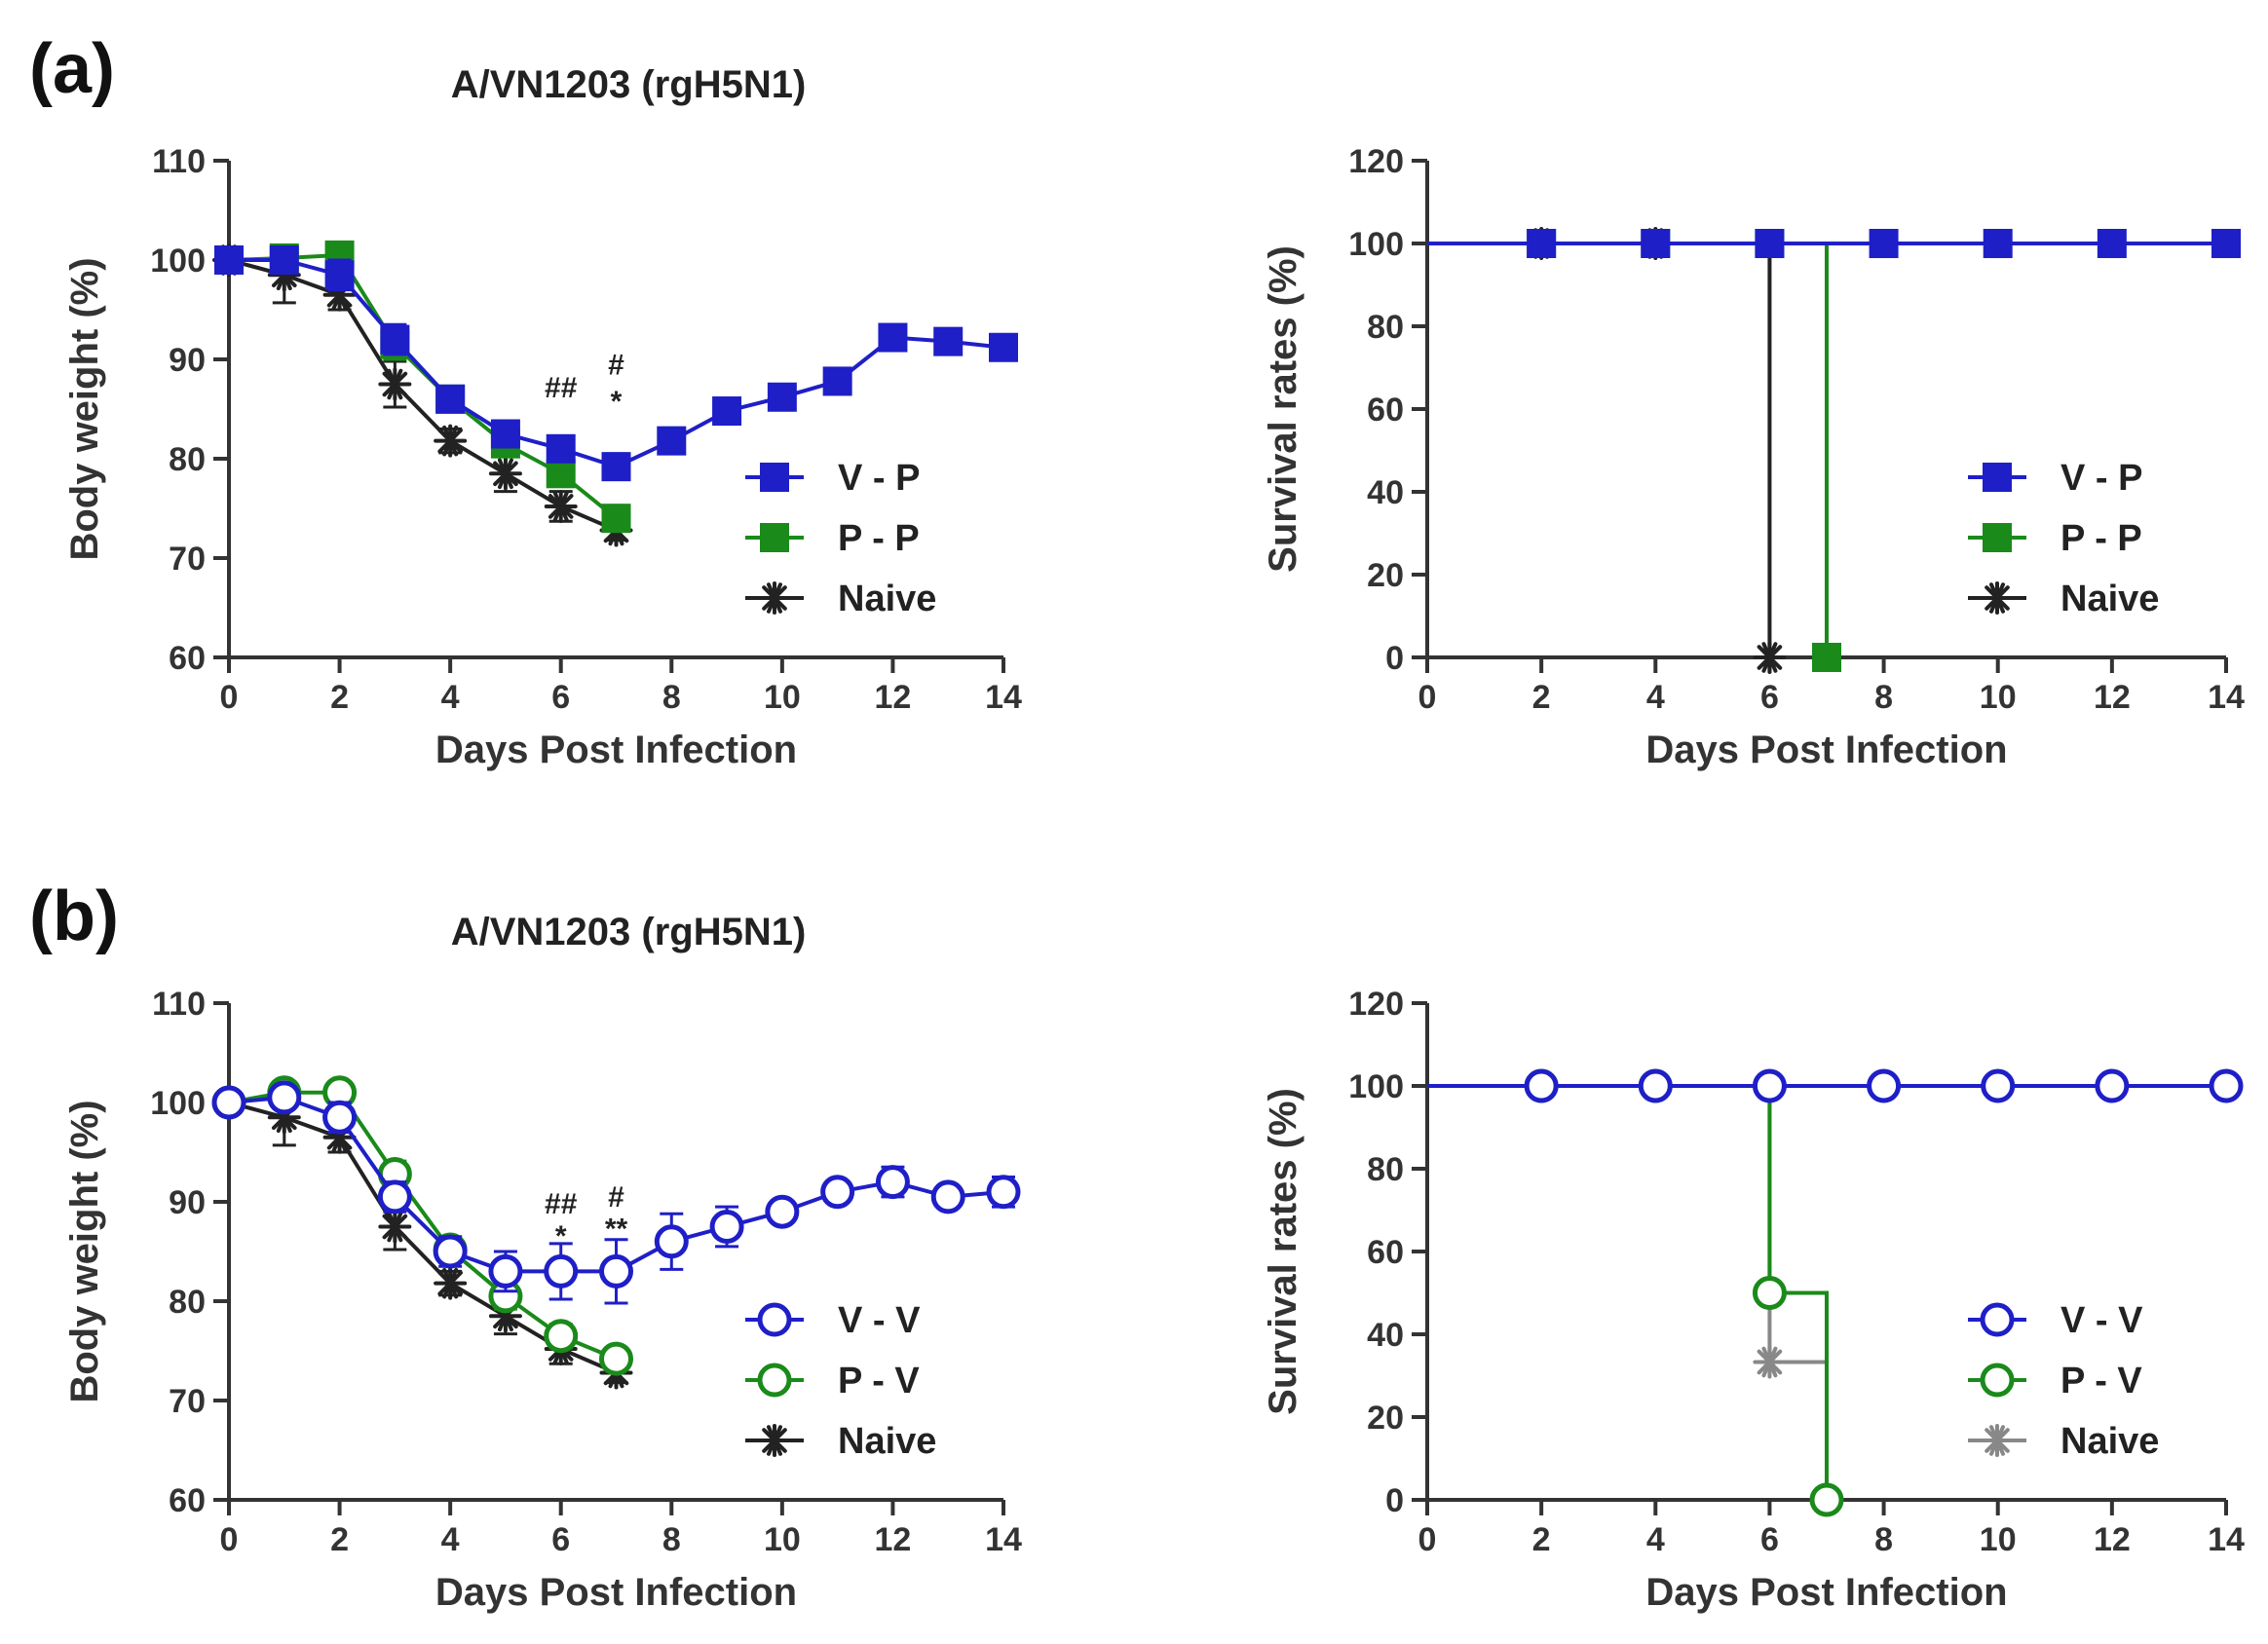 Image resolution: width=2268 pixels, height=1644 pixels. Describe the element at coordinates (562, 1204) in the screenshot. I see `significance-annotation: ##` at that location.